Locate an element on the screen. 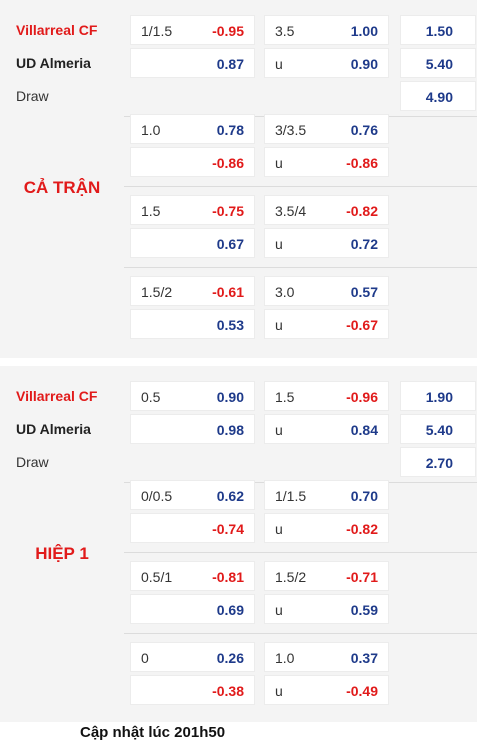 This screenshot has height=749, width=477. x12-draw-odds: 2.70 is located at coordinates (439, 463).